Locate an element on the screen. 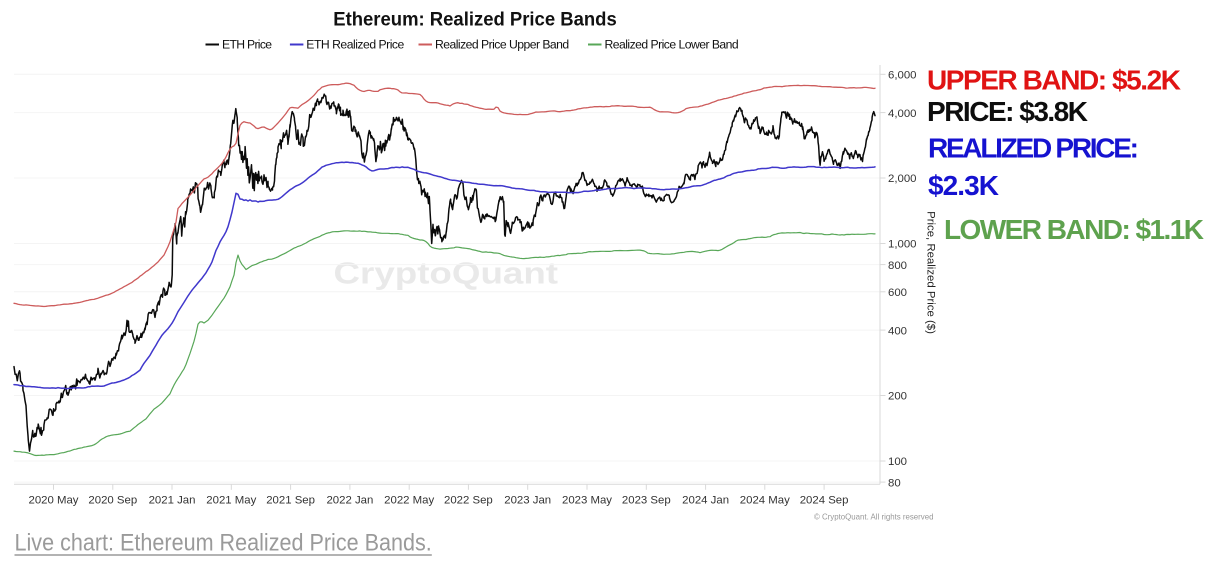  svg-text: CryptoQuant is located at coordinates (446, 274).